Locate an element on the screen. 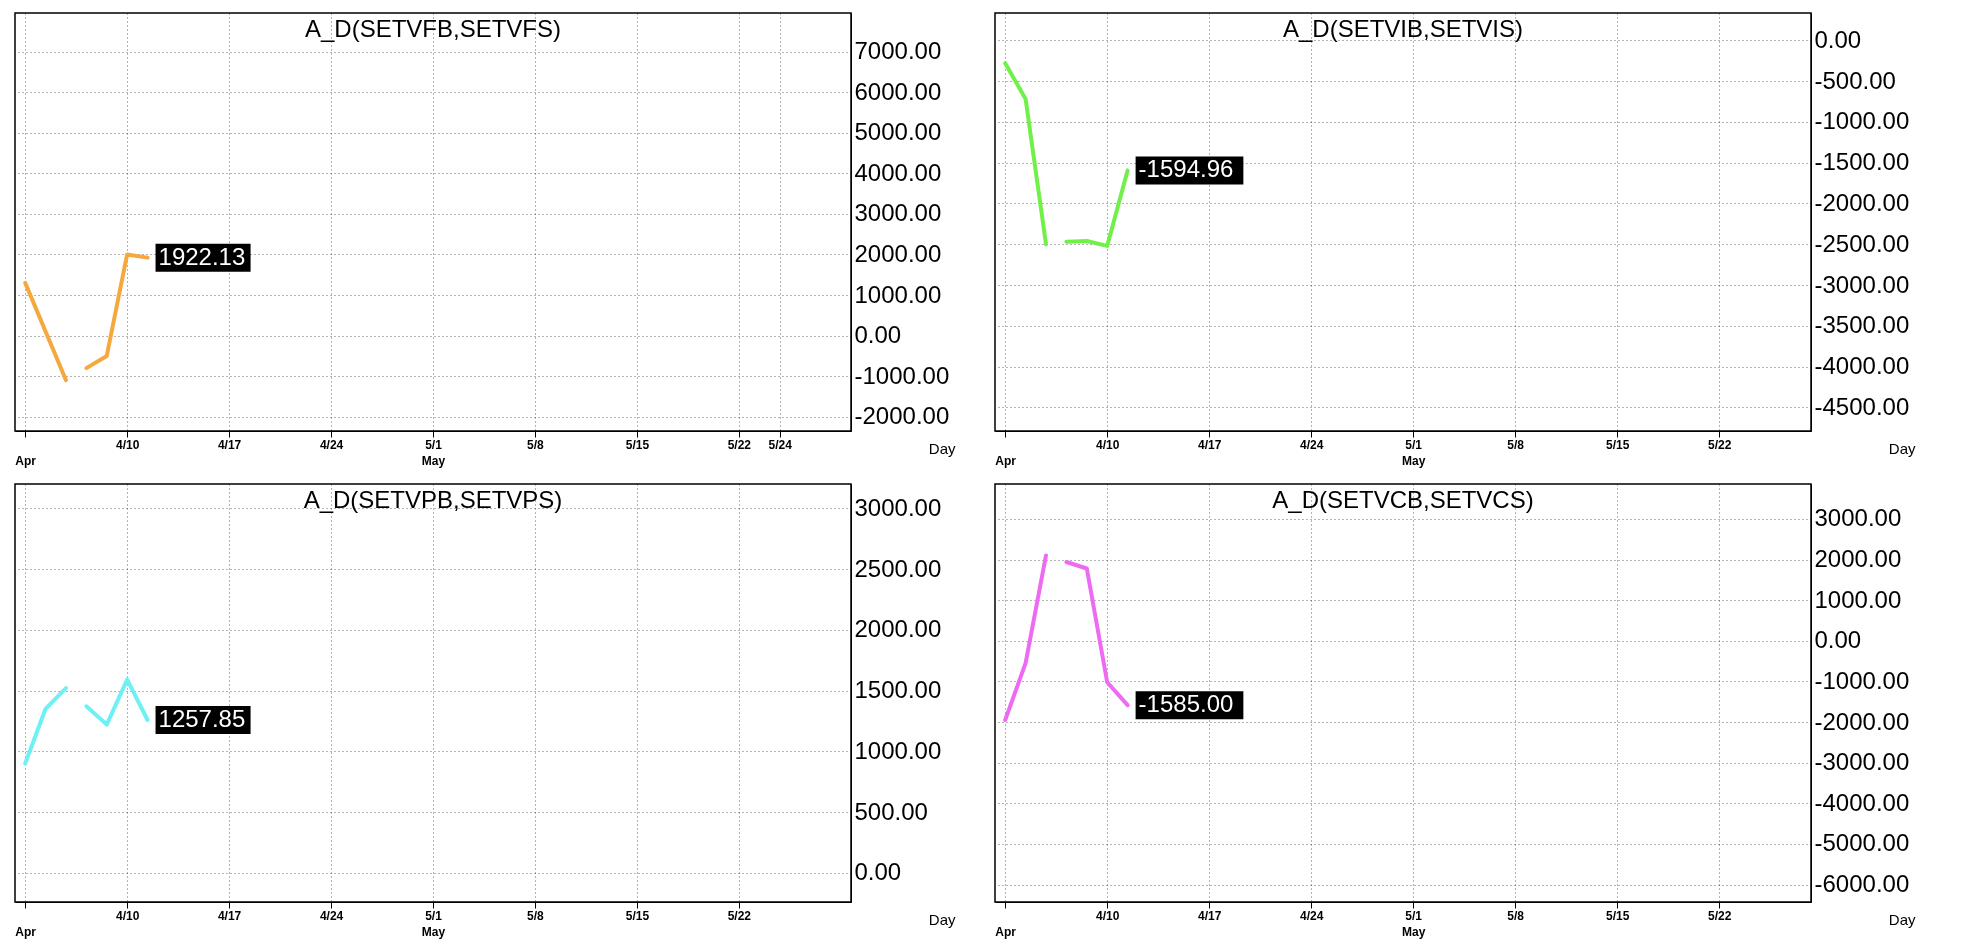 The image size is (1962, 946). y-tick-label: -2500.00 is located at coordinates (1862, 243).